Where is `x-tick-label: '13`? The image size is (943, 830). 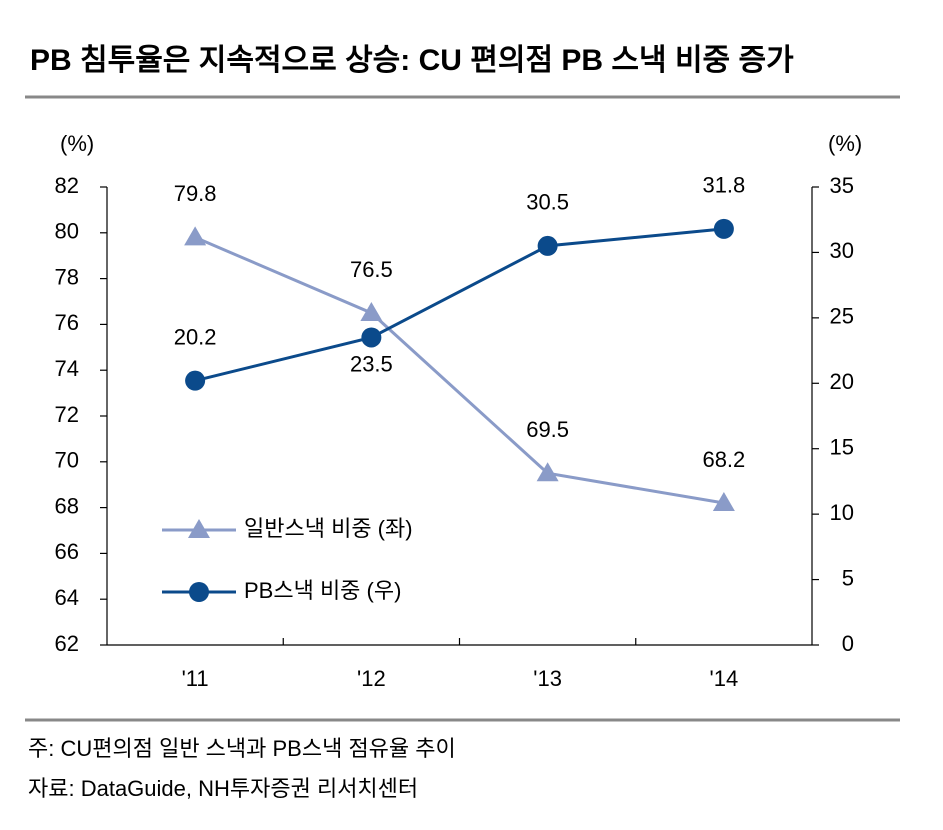 x-tick-label: '13 is located at coordinates (547, 678).